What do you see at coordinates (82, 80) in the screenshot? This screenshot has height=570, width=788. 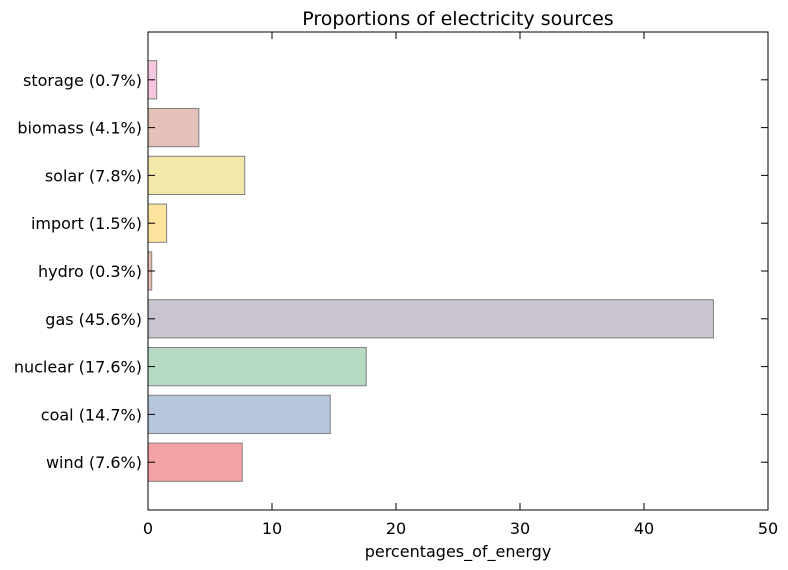 I see `y-tick-label: storage (0.7%)` at bounding box center [82, 80].